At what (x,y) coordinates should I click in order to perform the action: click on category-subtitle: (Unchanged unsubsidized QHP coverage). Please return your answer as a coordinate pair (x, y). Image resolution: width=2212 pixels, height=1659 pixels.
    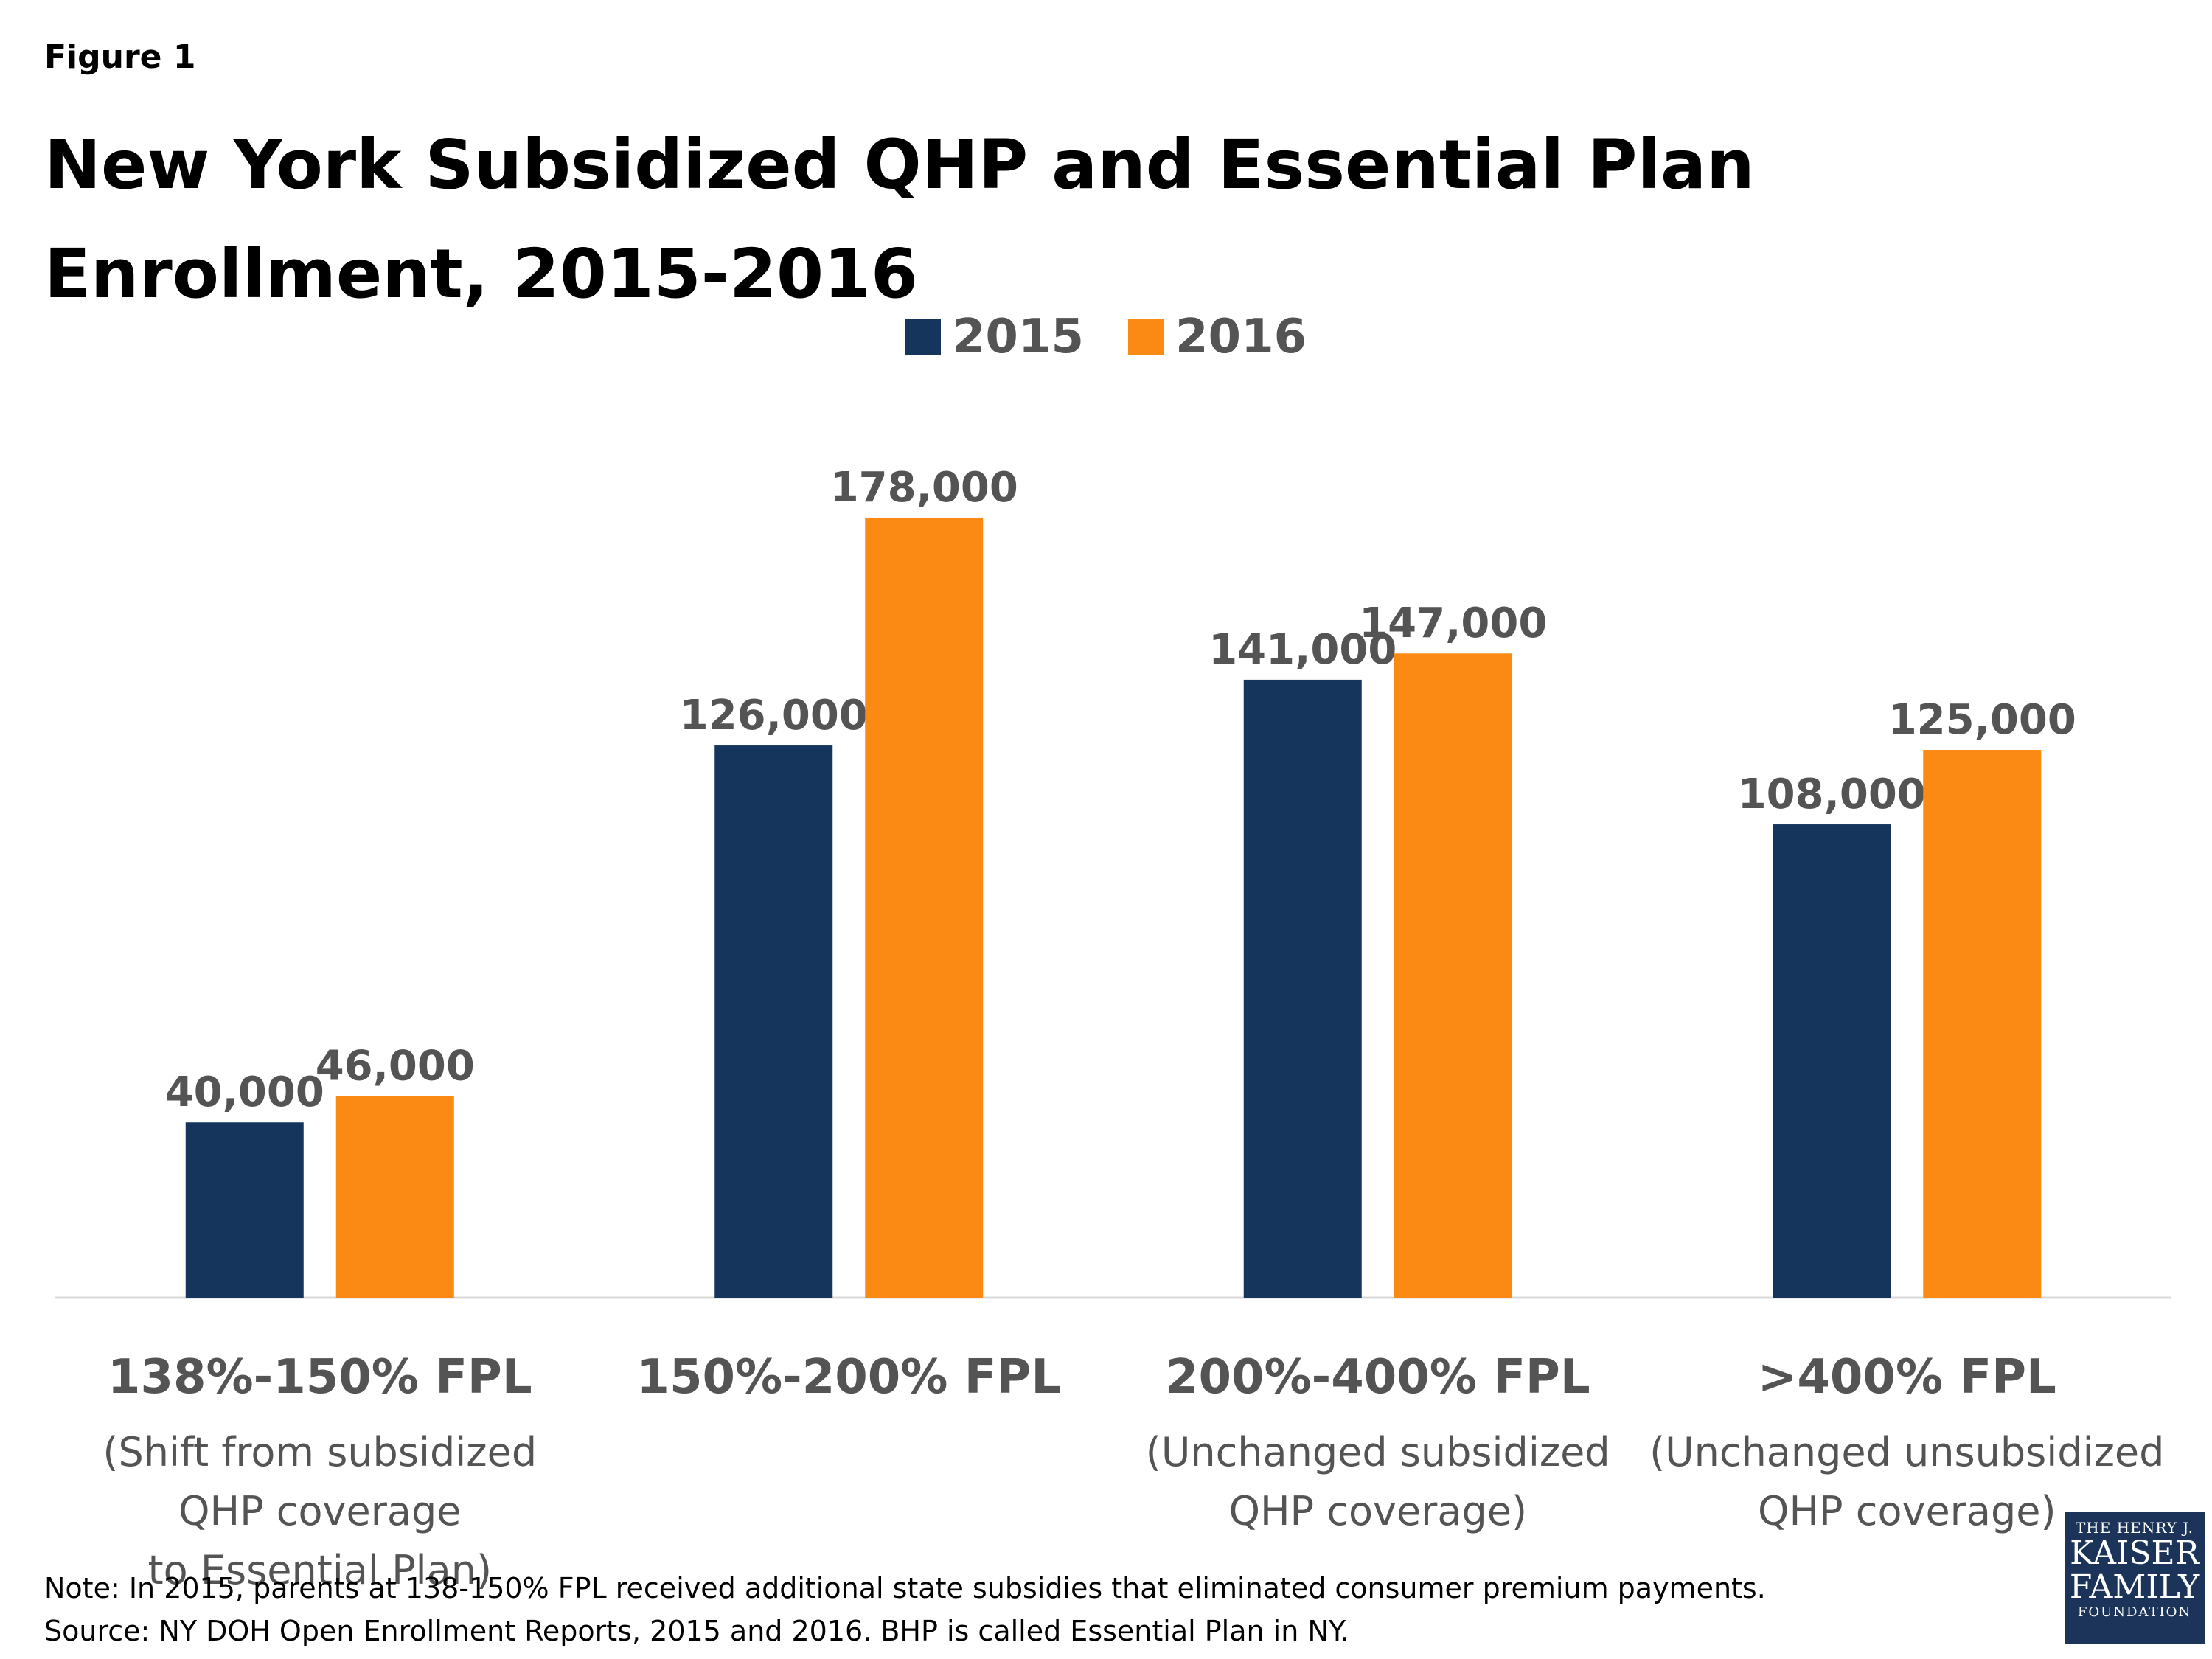
    Looking at the image, I should click on (1906, 1482).